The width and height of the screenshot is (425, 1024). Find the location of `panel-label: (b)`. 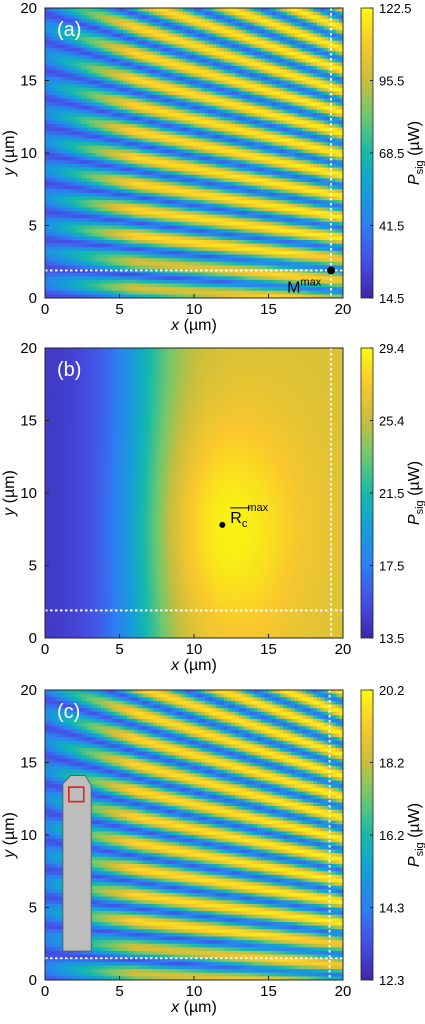

panel-label: (b) is located at coordinates (69, 370).